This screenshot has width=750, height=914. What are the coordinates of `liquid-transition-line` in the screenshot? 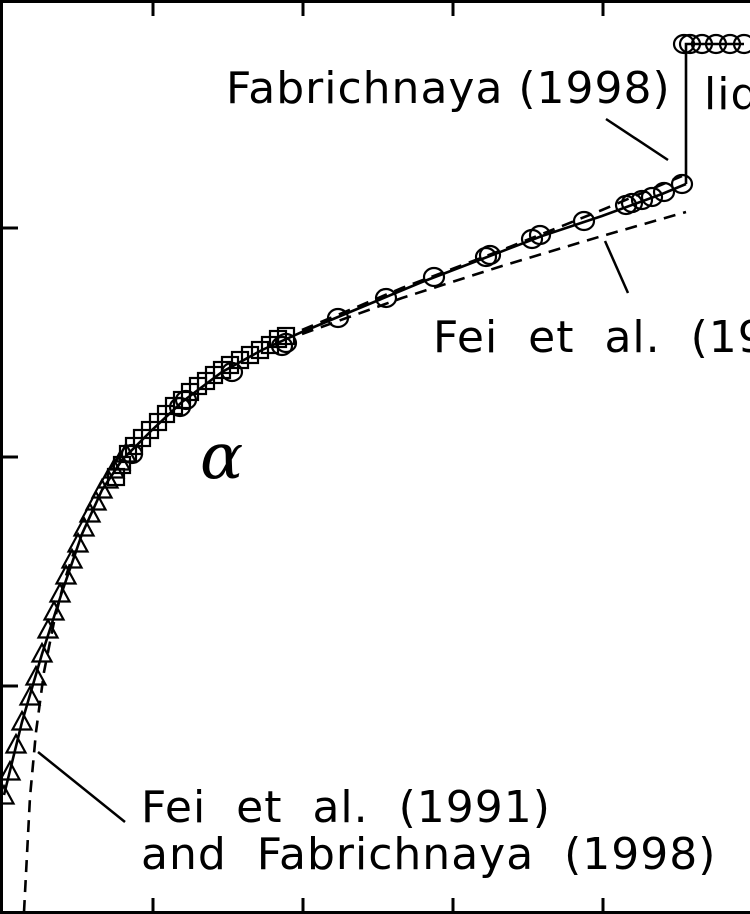 It's located at (714, 113).